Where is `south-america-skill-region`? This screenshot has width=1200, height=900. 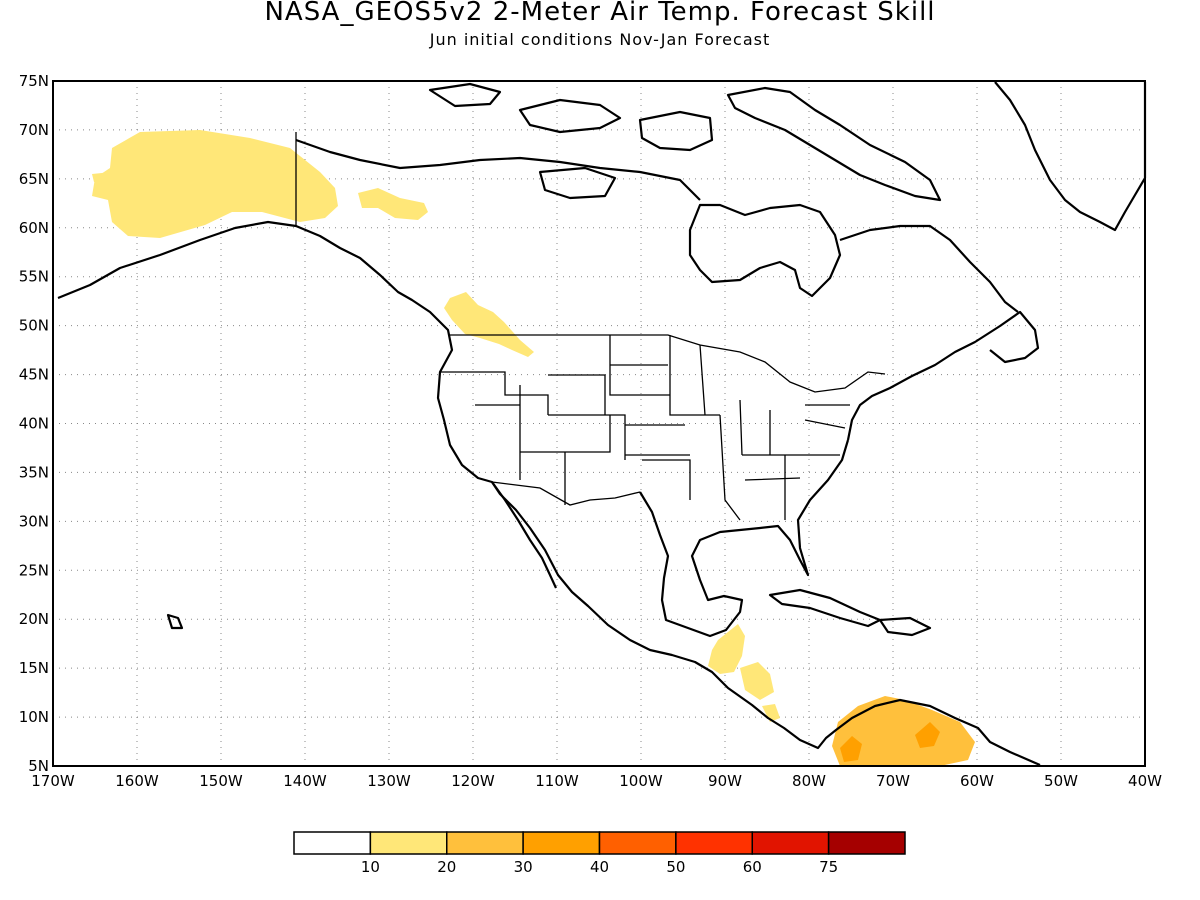
south-america-skill-region is located at coordinates (903, 731).